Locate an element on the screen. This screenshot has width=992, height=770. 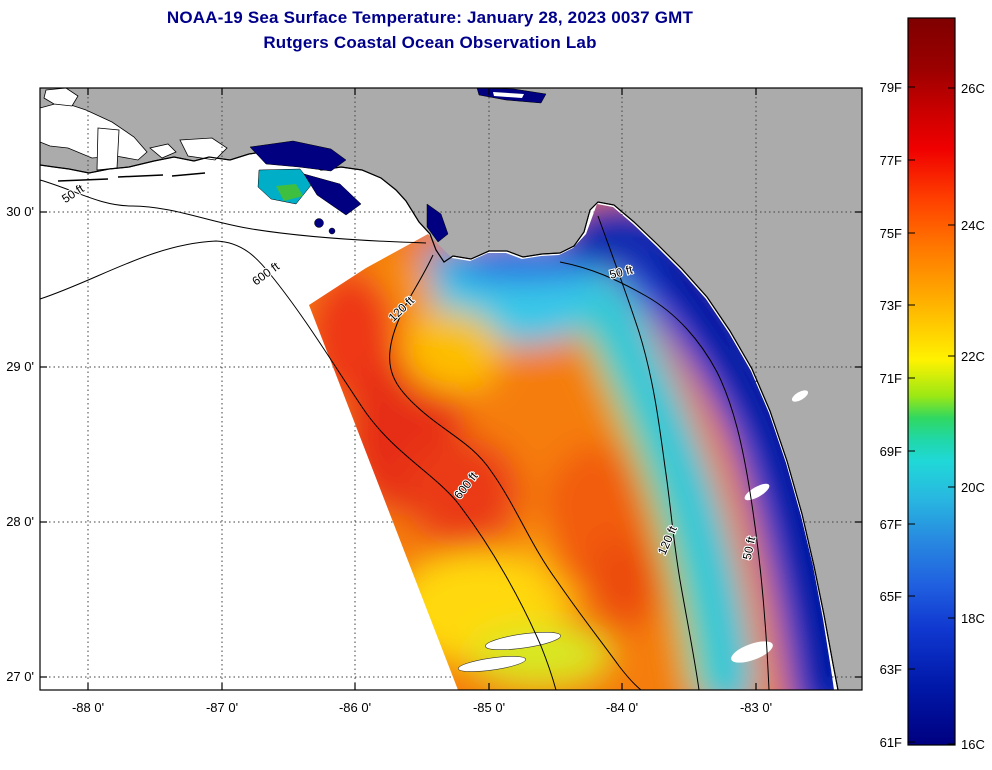
colorbar-gradient is located at coordinates (931, 381).